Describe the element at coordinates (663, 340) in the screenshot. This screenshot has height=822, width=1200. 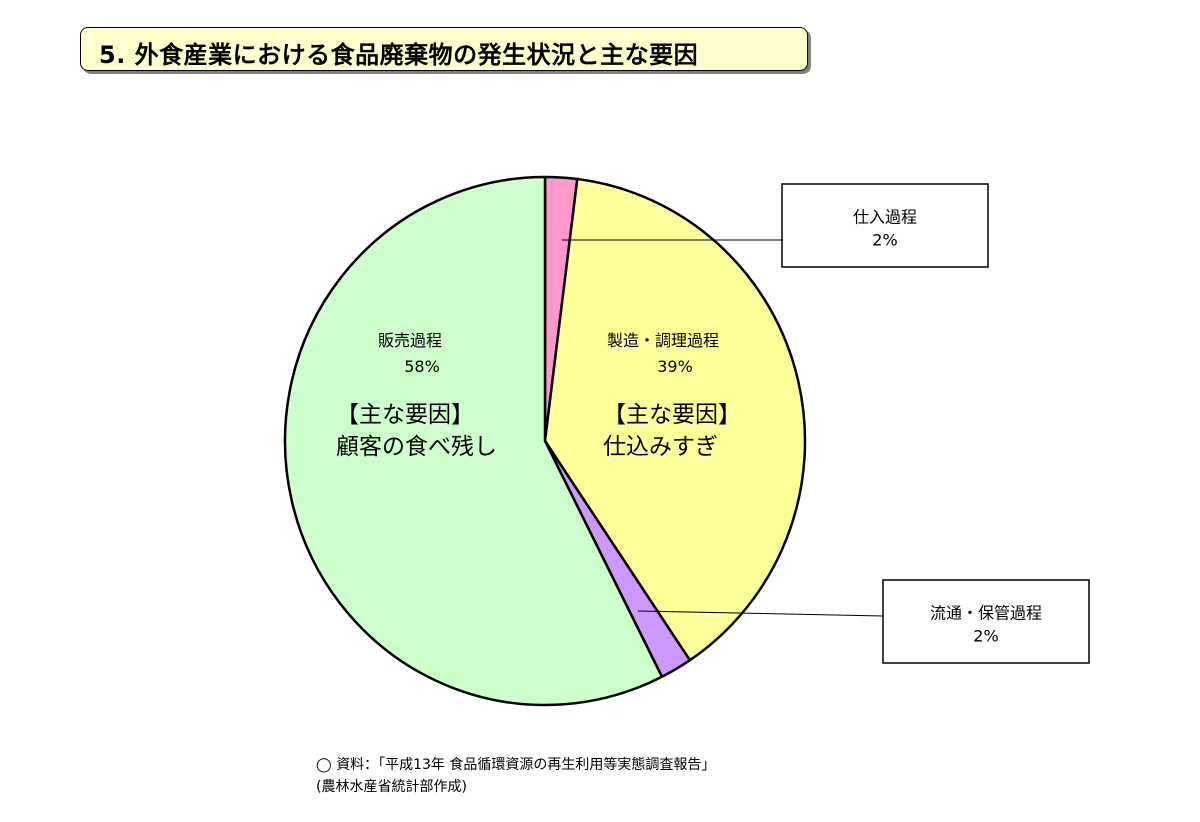
I see `slice-label: 製造・調理過程` at that location.